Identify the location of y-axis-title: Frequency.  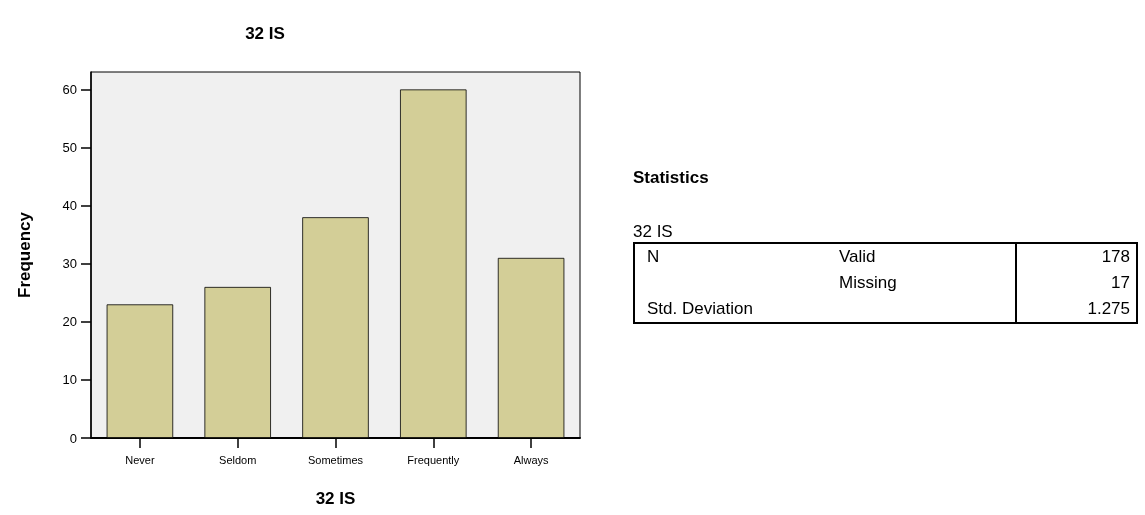
(24, 254).